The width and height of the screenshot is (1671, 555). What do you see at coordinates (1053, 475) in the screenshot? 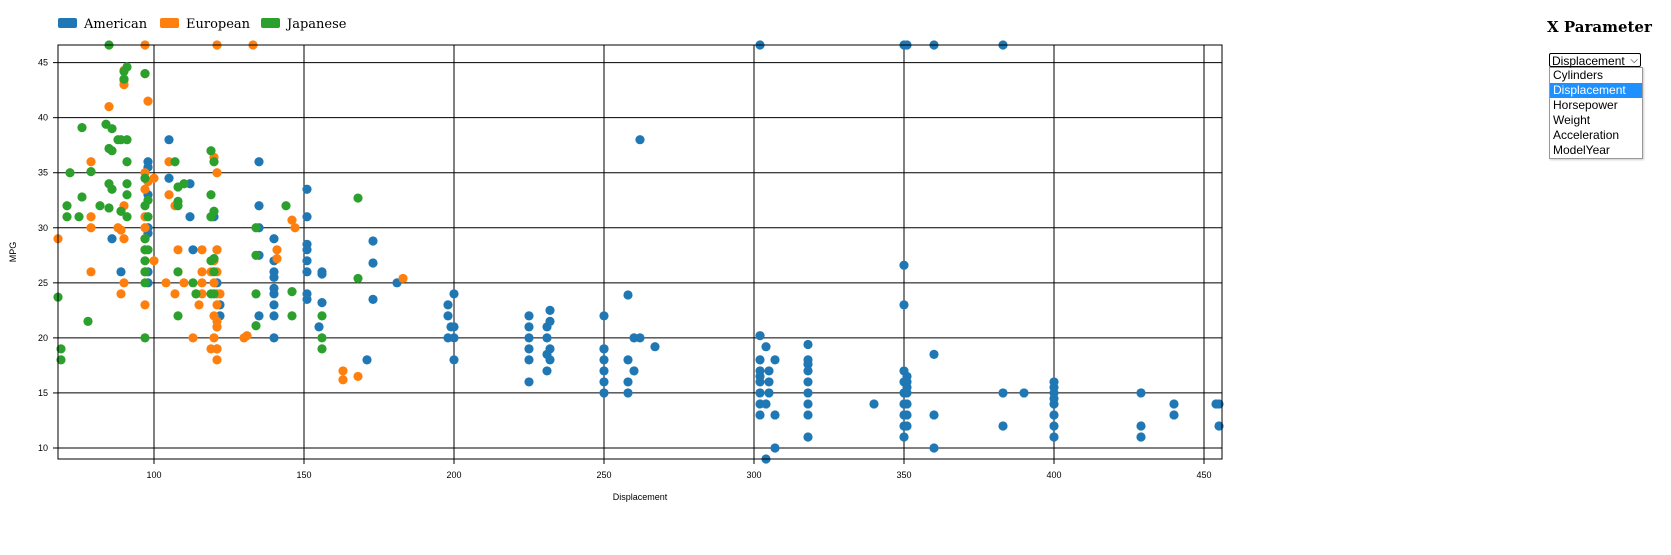
I see `x-tick-label: 400` at bounding box center [1053, 475].